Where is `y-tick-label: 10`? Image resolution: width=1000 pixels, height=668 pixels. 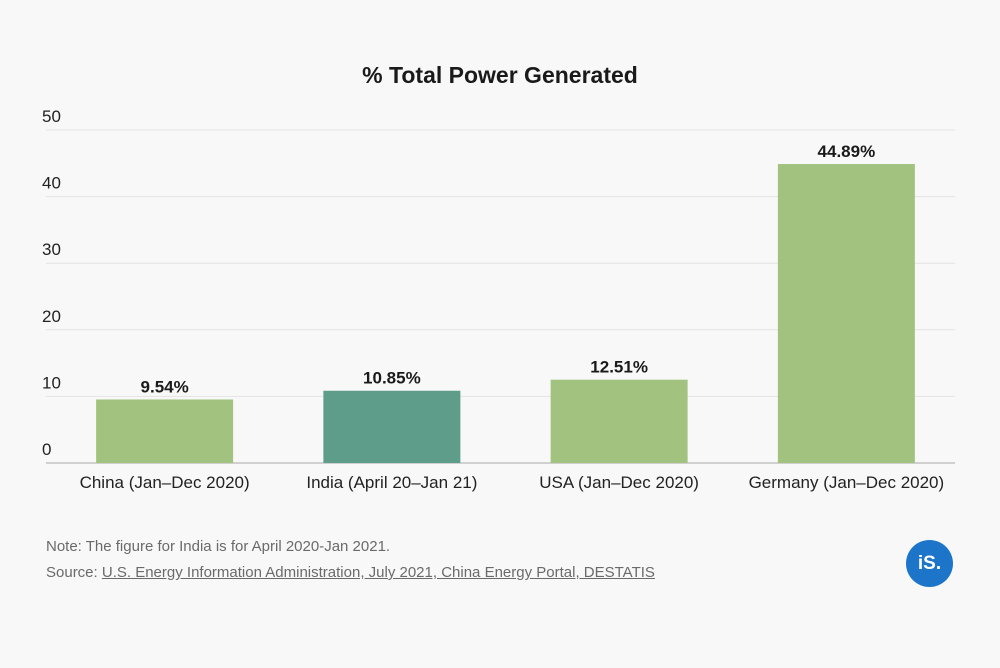
y-tick-label: 10 is located at coordinates (51, 382).